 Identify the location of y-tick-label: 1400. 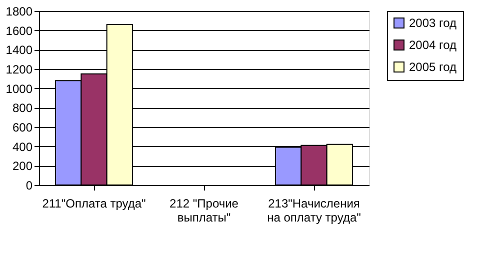
(19, 50).